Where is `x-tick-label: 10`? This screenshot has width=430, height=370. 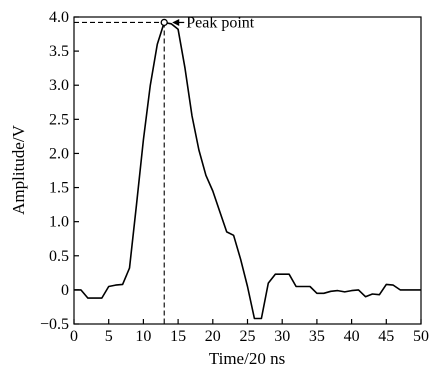
x-tick-label: 10 is located at coordinates (143, 336).